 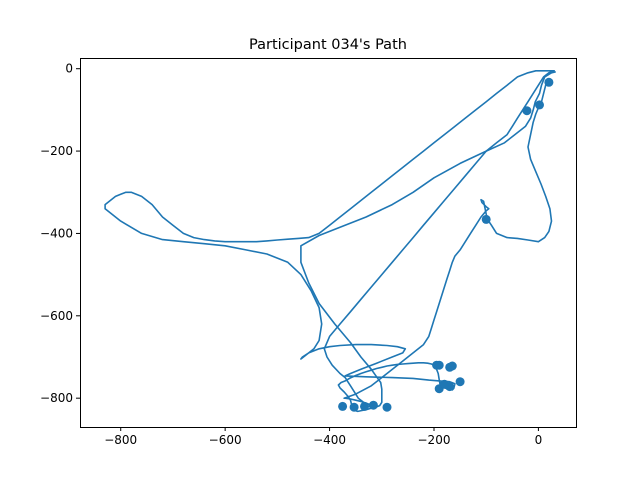 What do you see at coordinates (539, 440) in the screenshot?
I see `x-tick-label: 0` at bounding box center [539, 440].